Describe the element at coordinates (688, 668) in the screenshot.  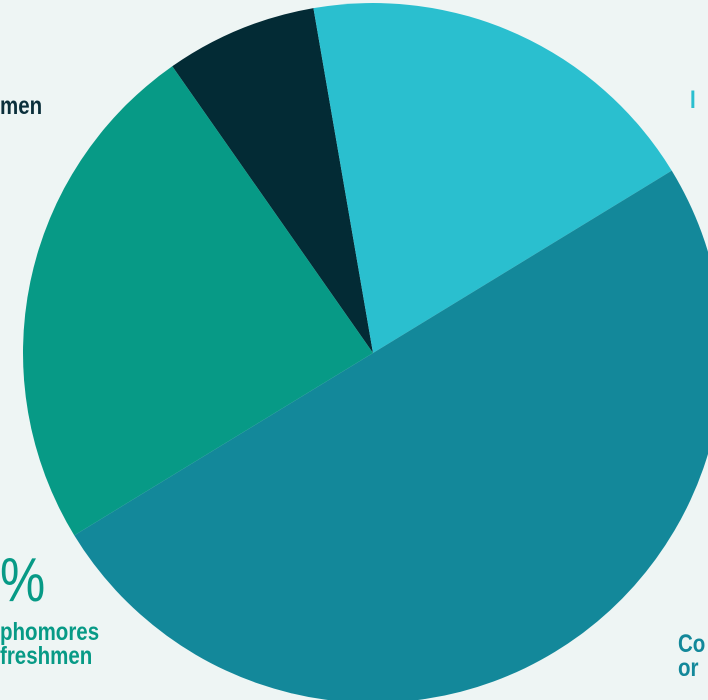
I see `label-co-line2: or` at that location.